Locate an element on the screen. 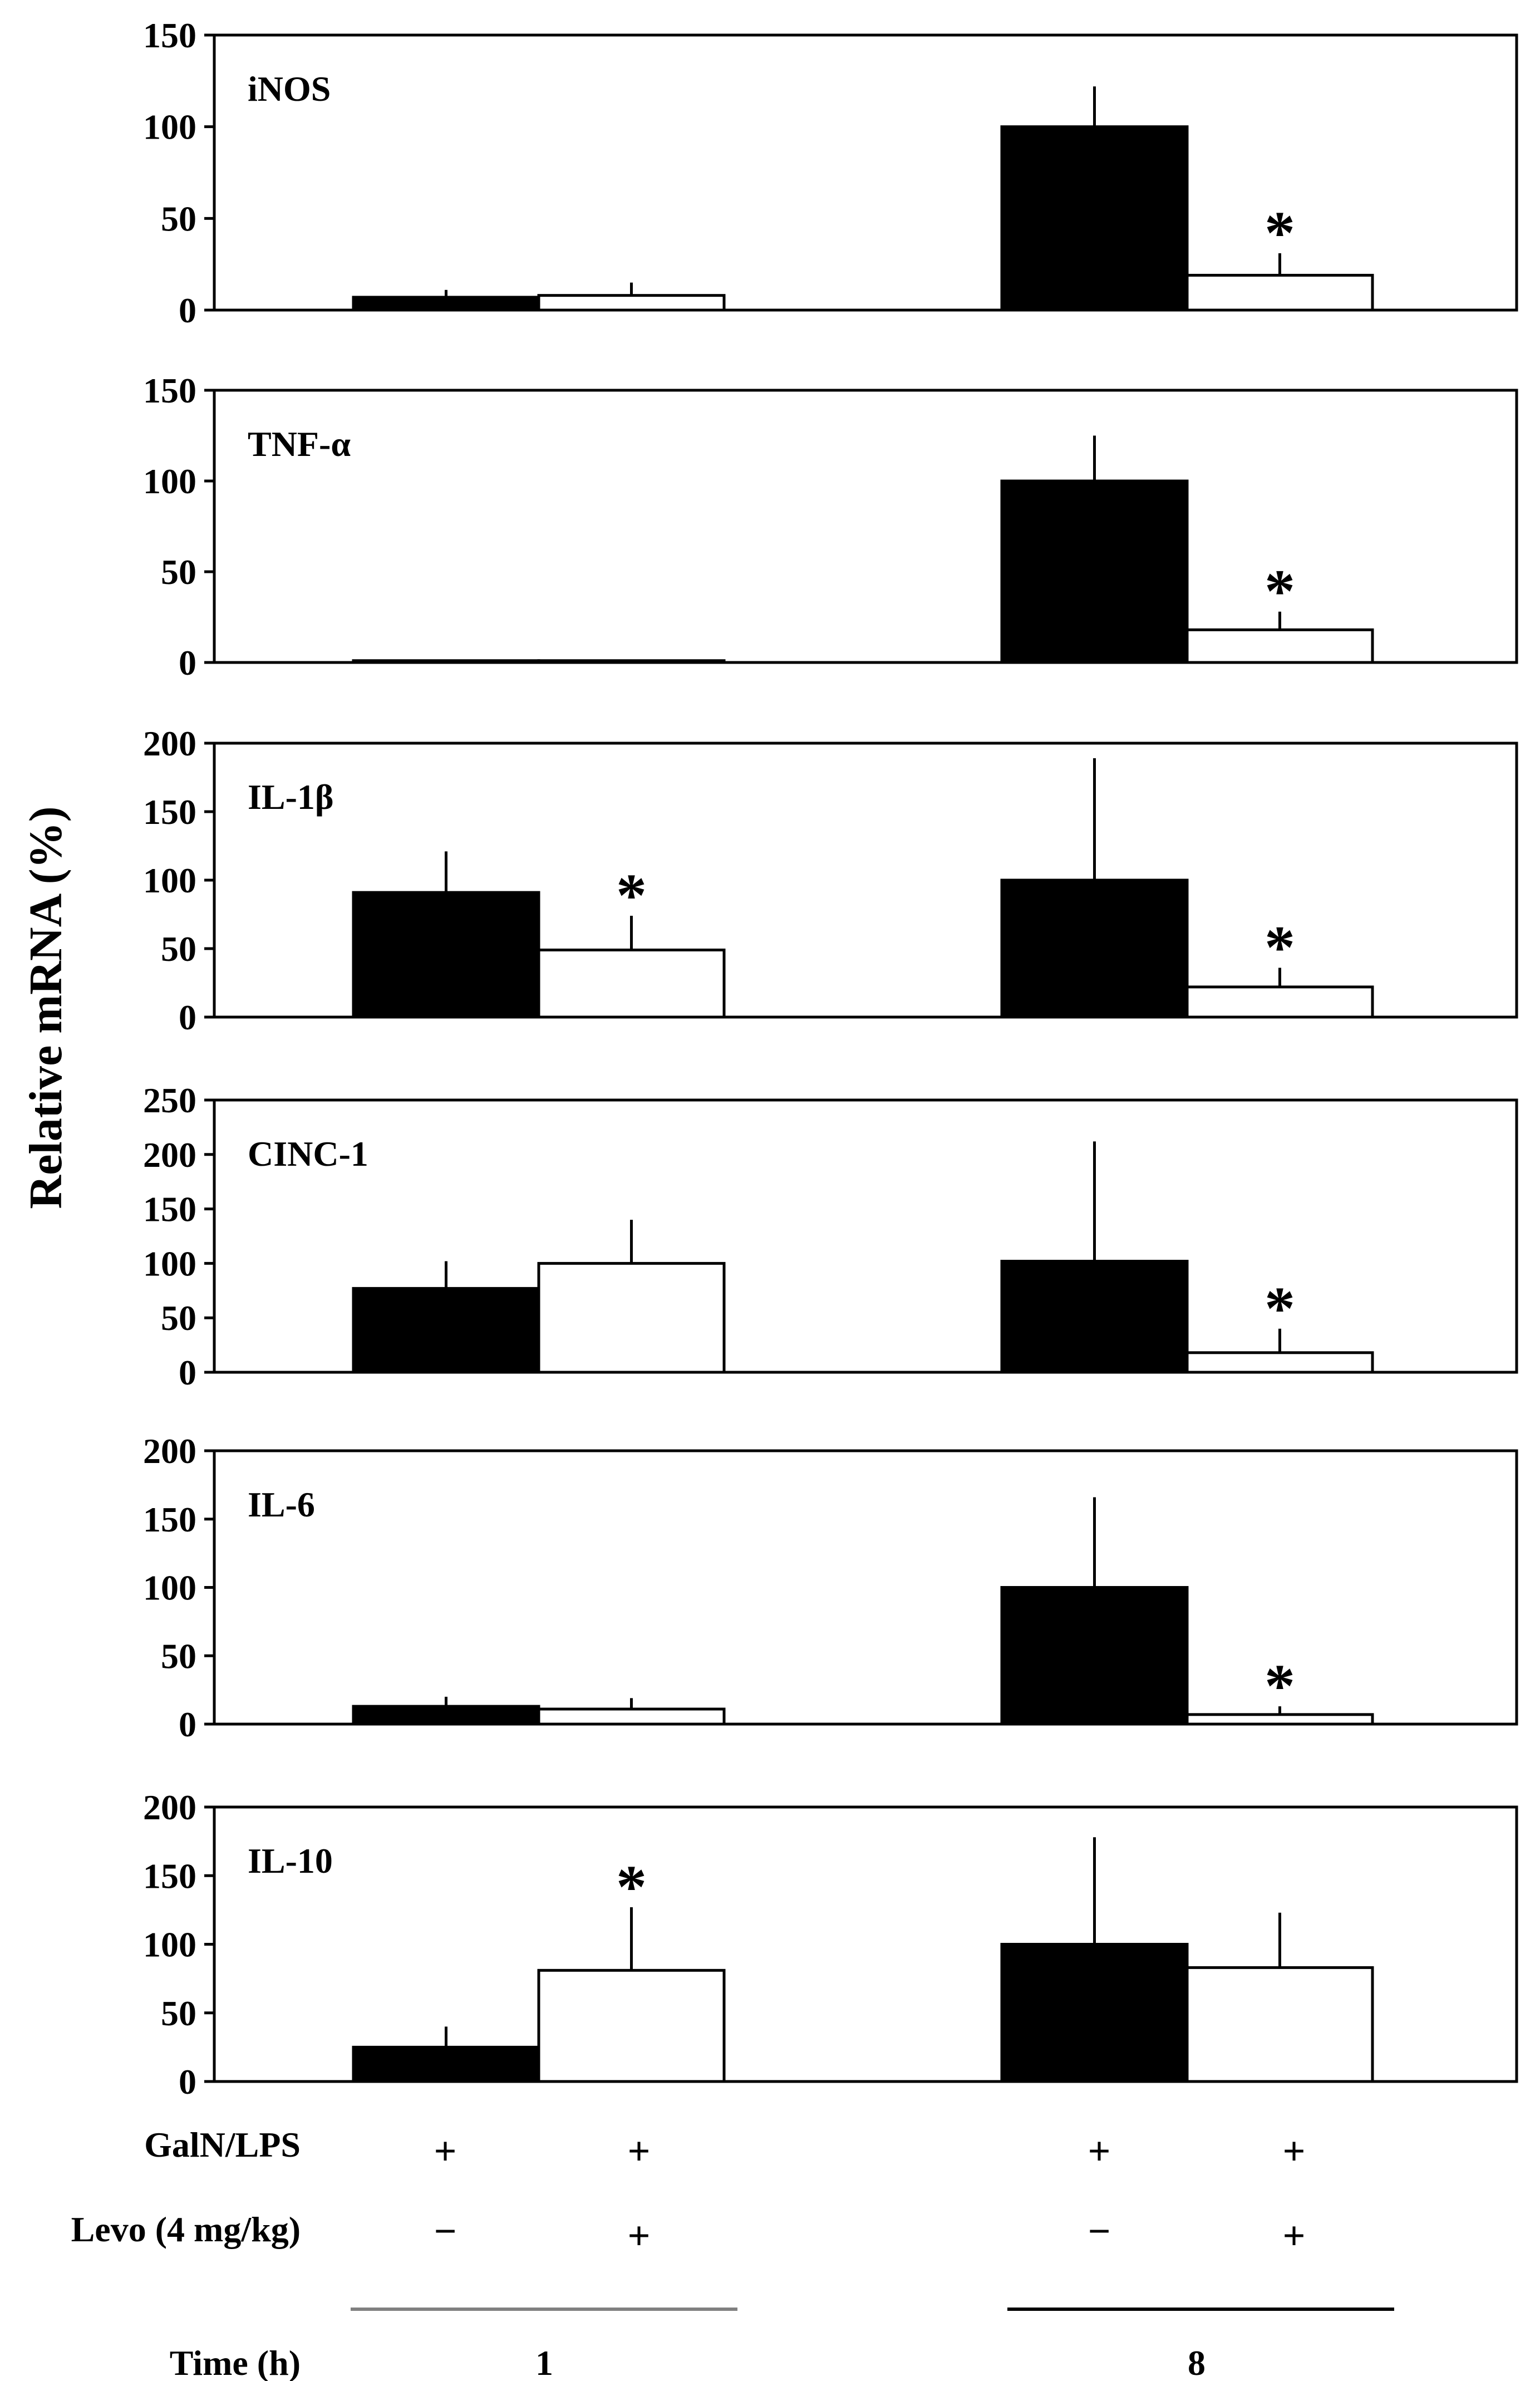  row-label-galn-lps: GalN/LPS is located at coordinates (222, 2144).